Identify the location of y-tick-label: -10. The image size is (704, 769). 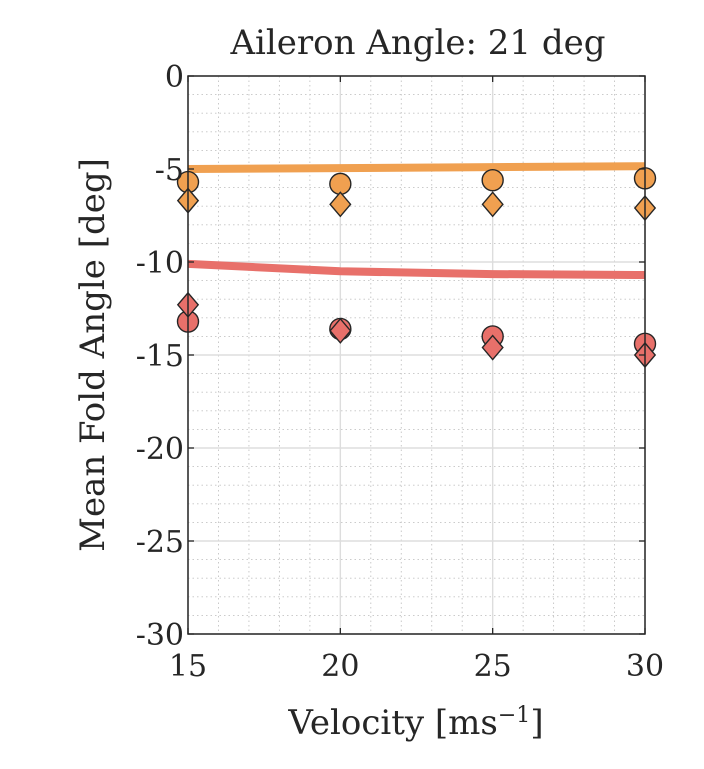
(160, 263).